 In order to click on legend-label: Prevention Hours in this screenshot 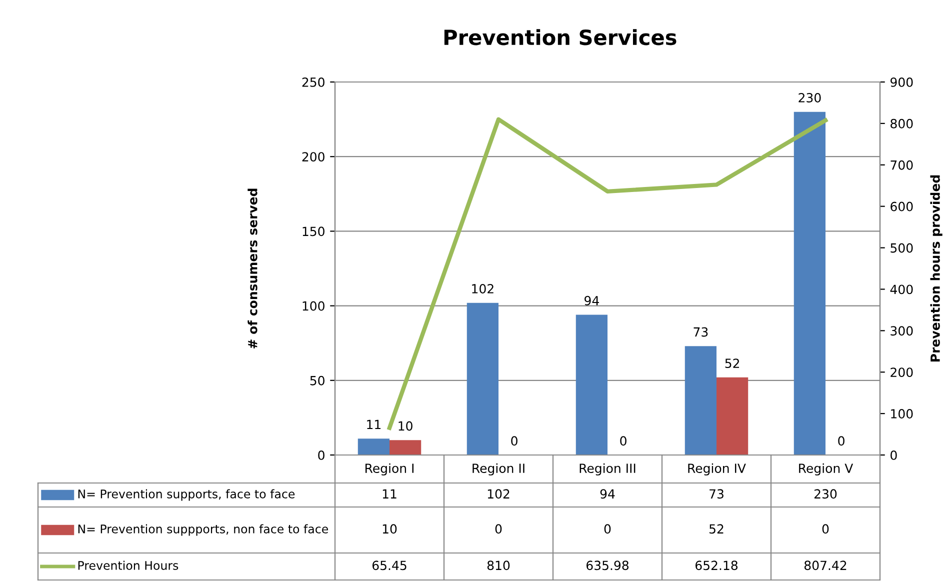, I will do `click(128, 565)`.